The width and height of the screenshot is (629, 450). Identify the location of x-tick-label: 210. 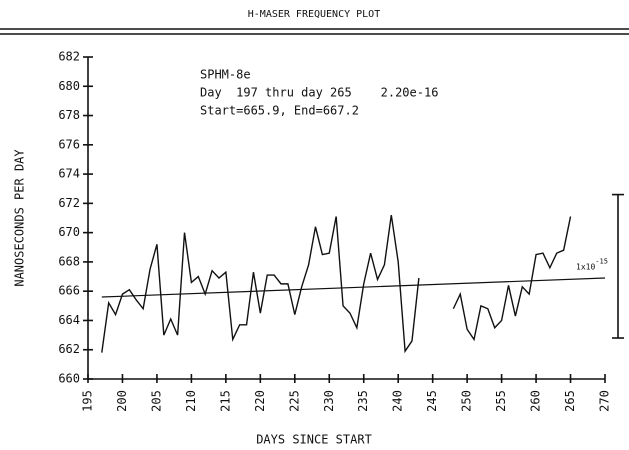
(191, 401).